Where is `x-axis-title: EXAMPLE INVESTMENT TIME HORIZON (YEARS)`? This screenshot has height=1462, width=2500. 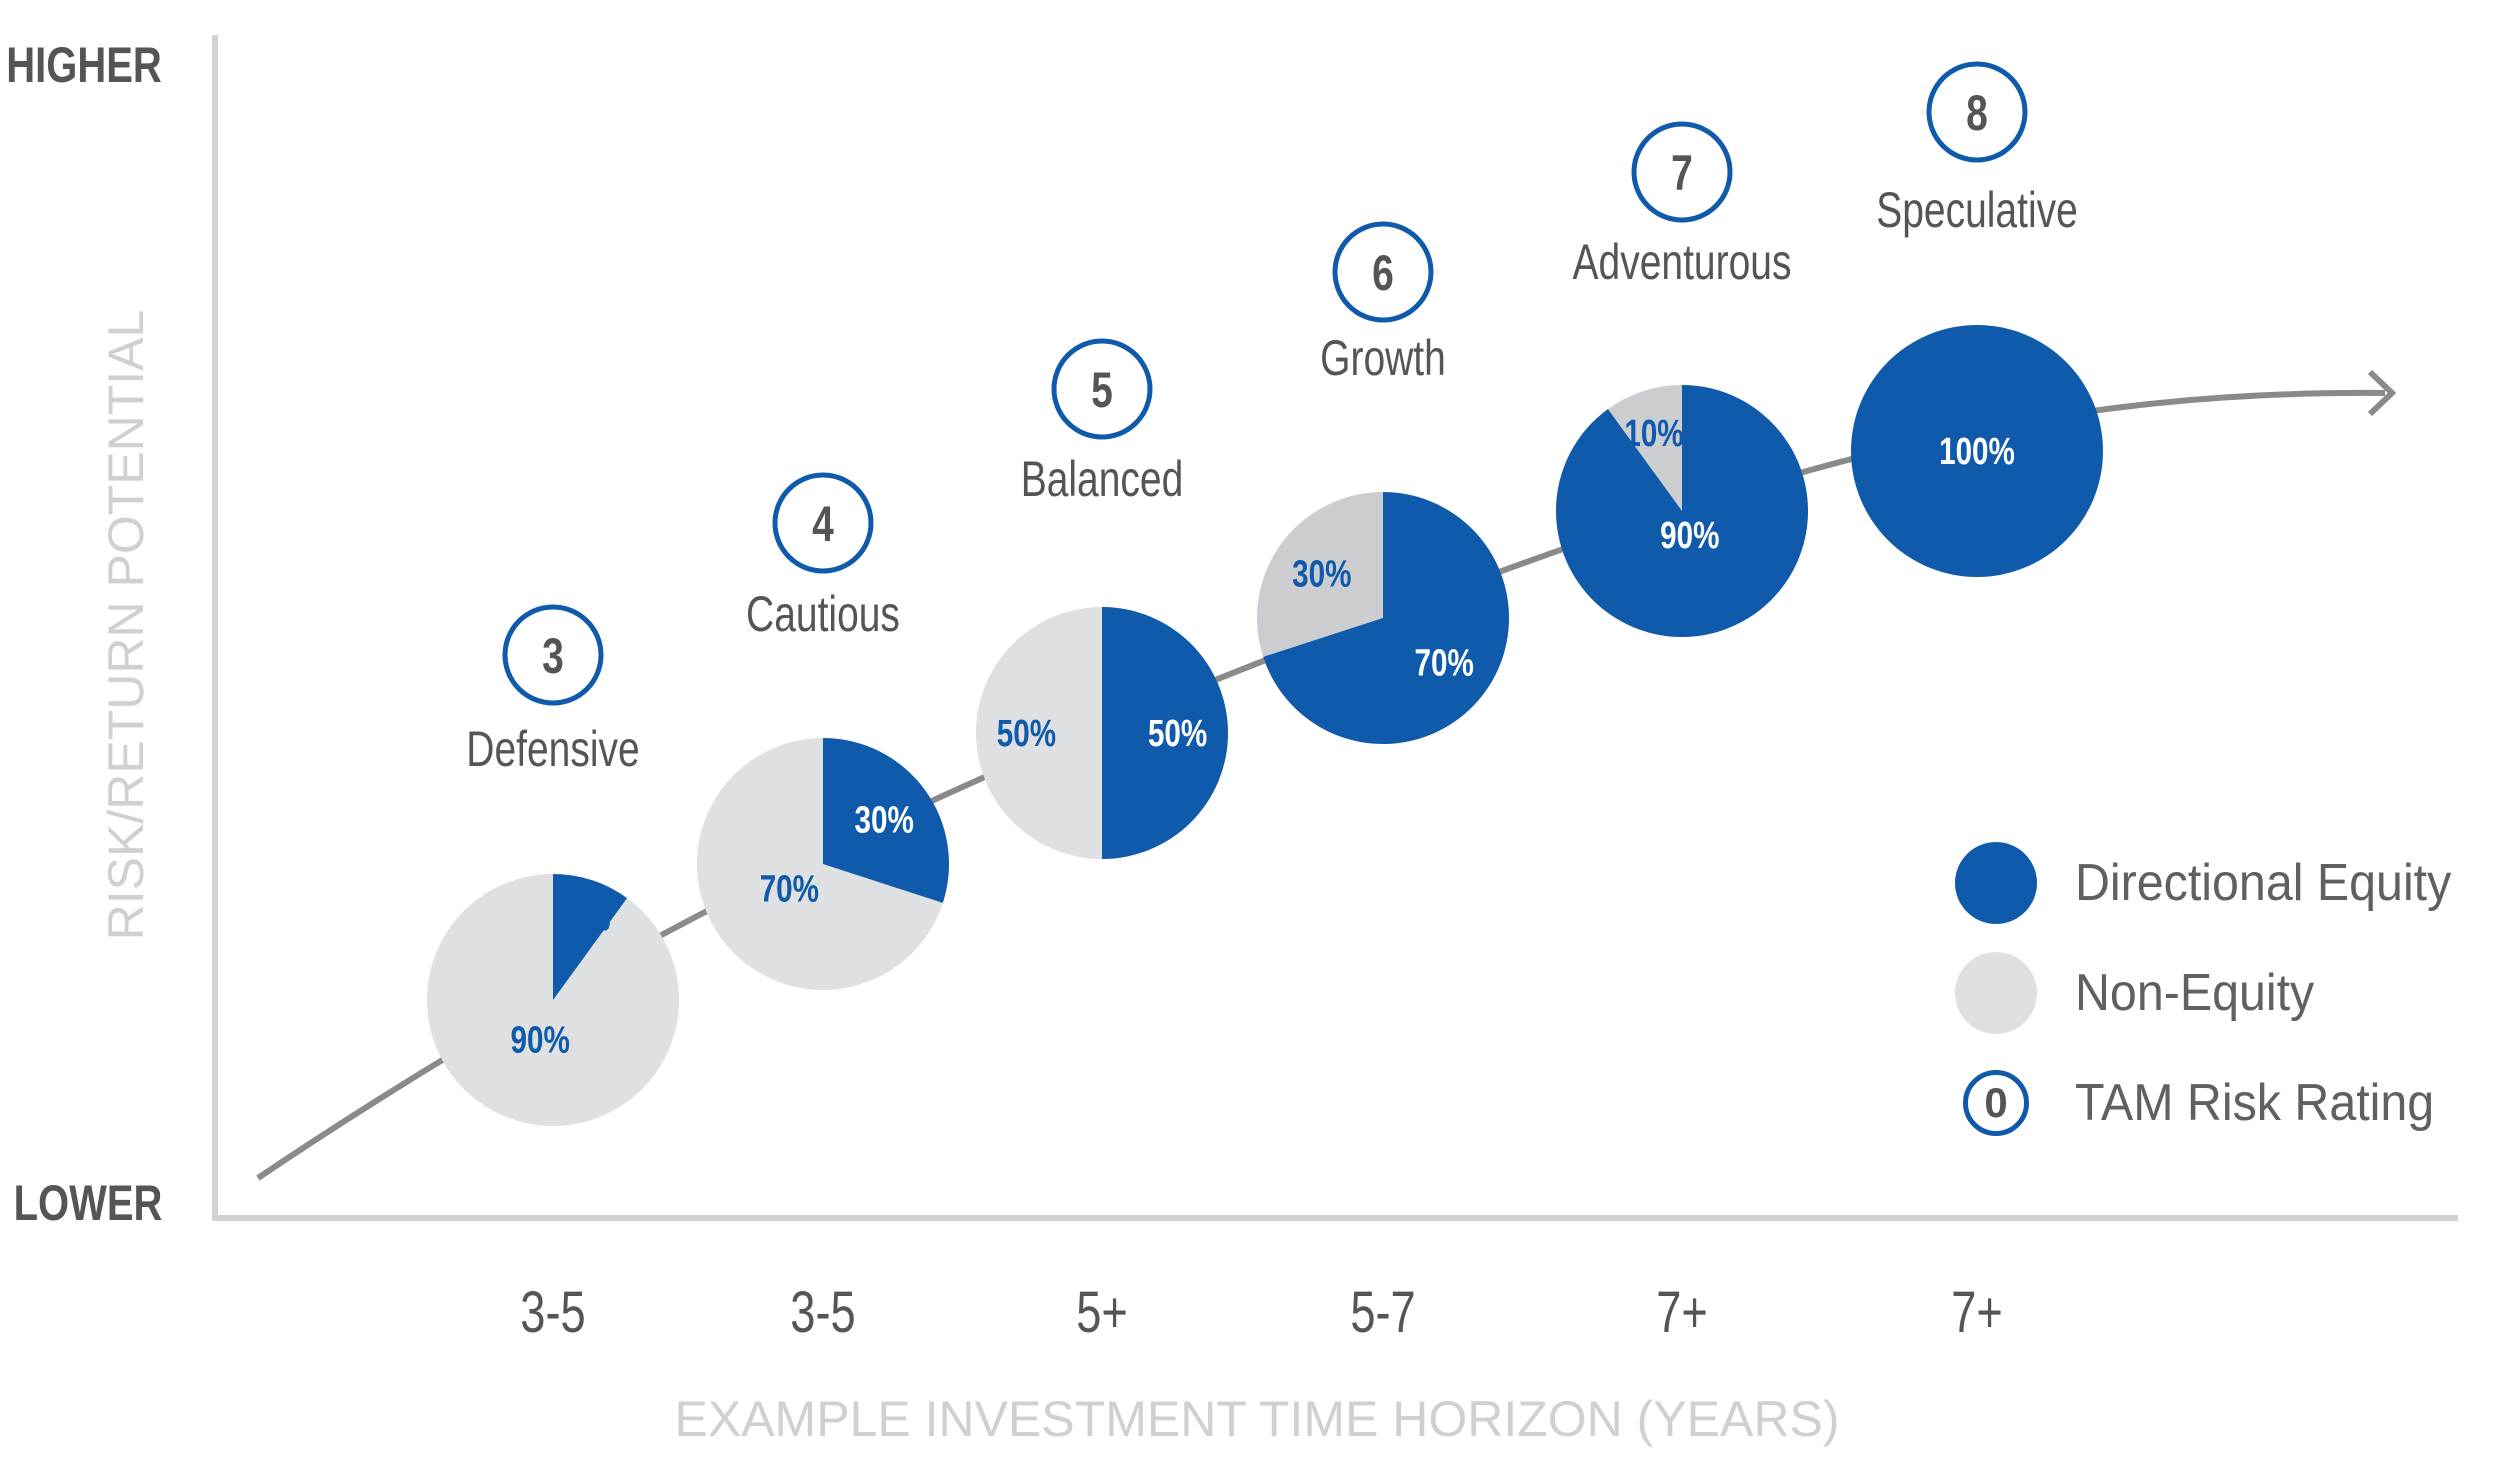 x-axis-title: EXAMPLE INVESTMENT TIME HORIZON (YEARS) is located at coordinates (1257, 1419).